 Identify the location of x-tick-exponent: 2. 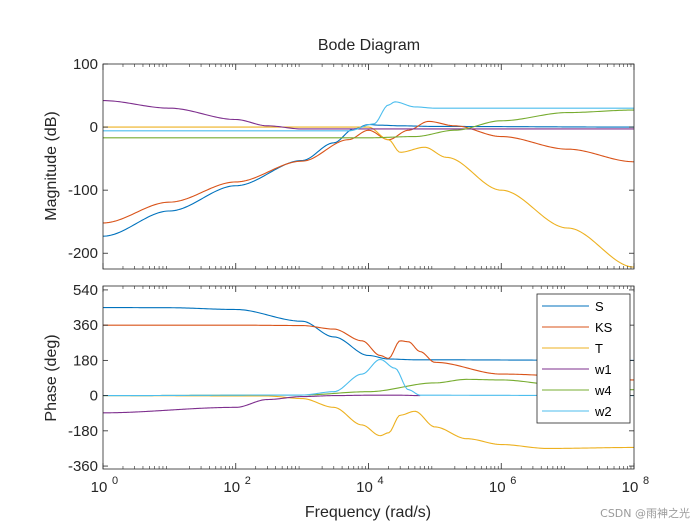
(248, 481).